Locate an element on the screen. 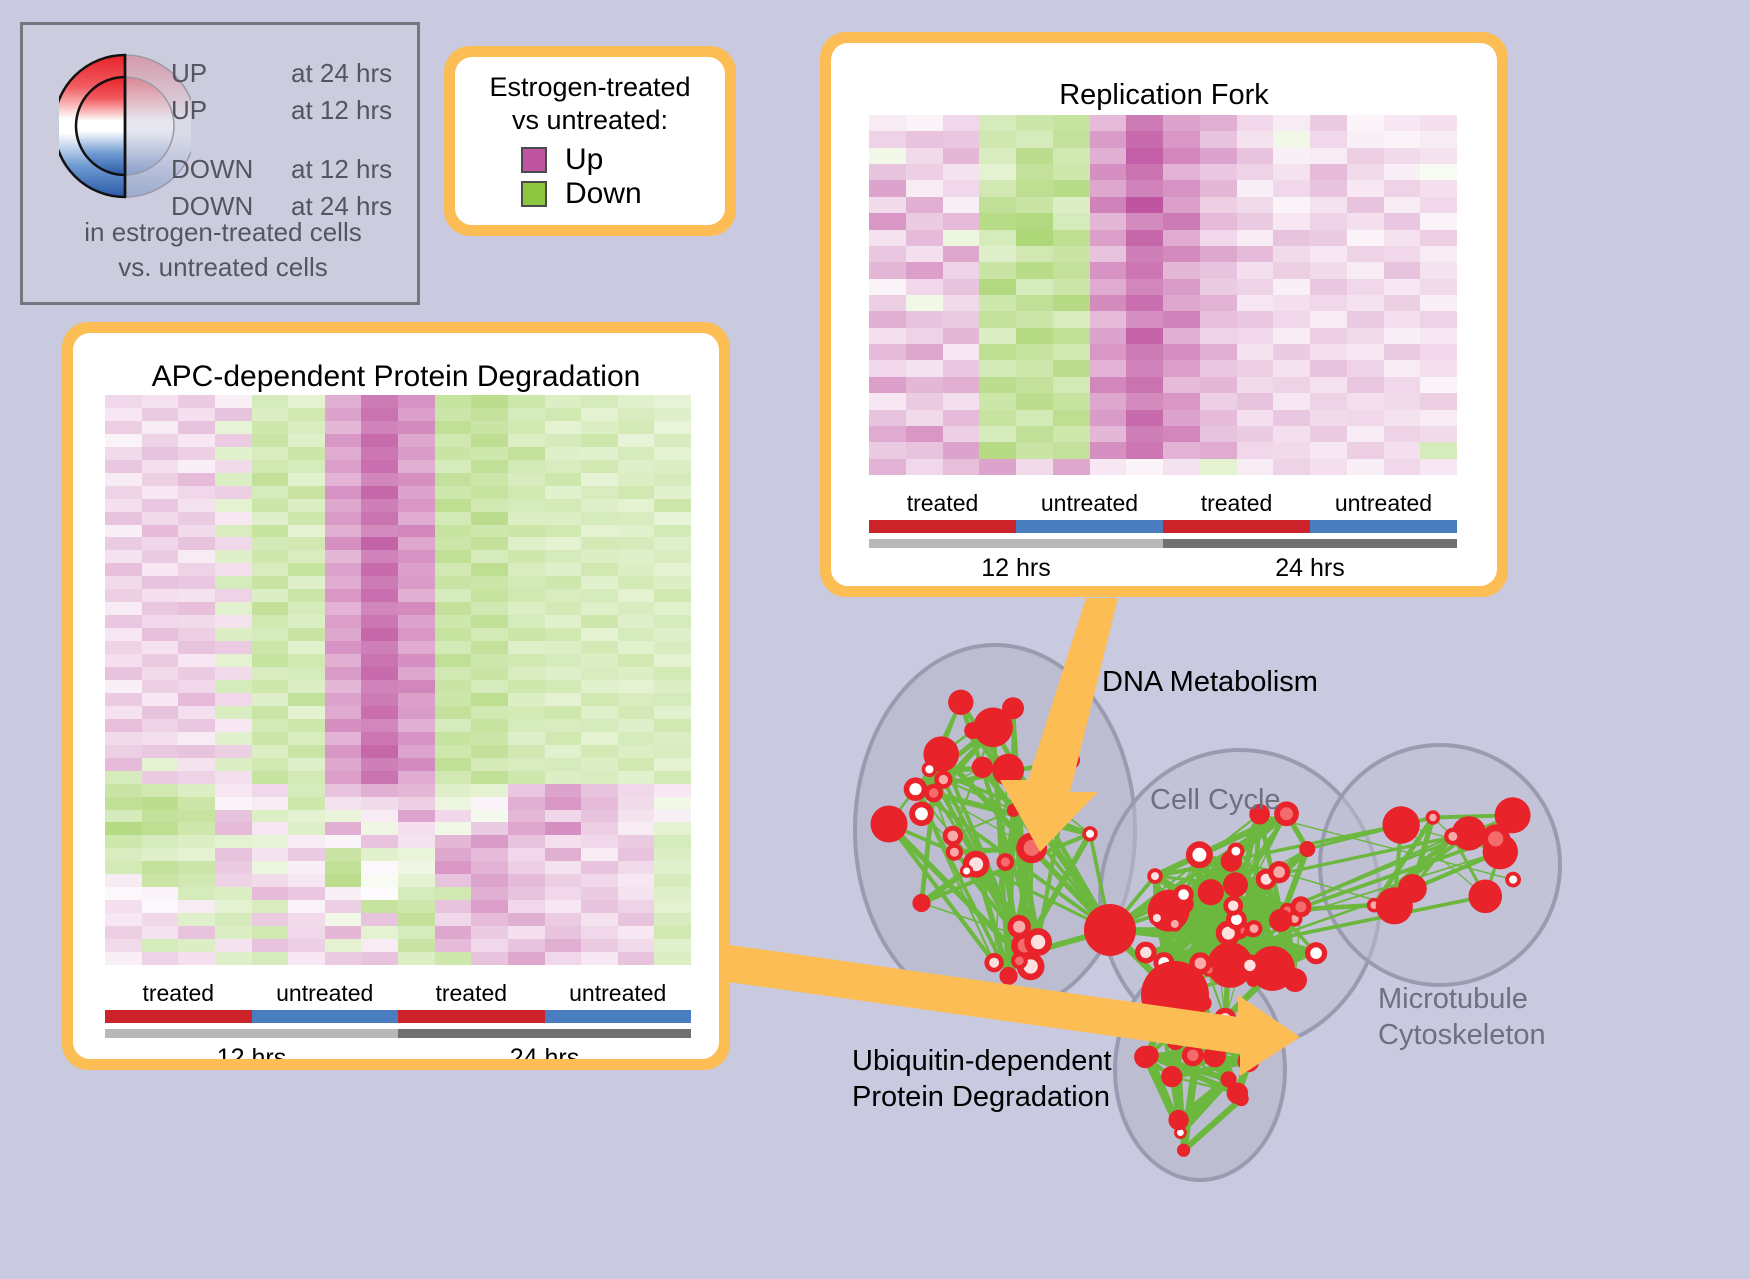 The image size is (1750, 1279). cluster-label-dna-metabolism: DNA Metabolism is located at coordinates (1210, 682).